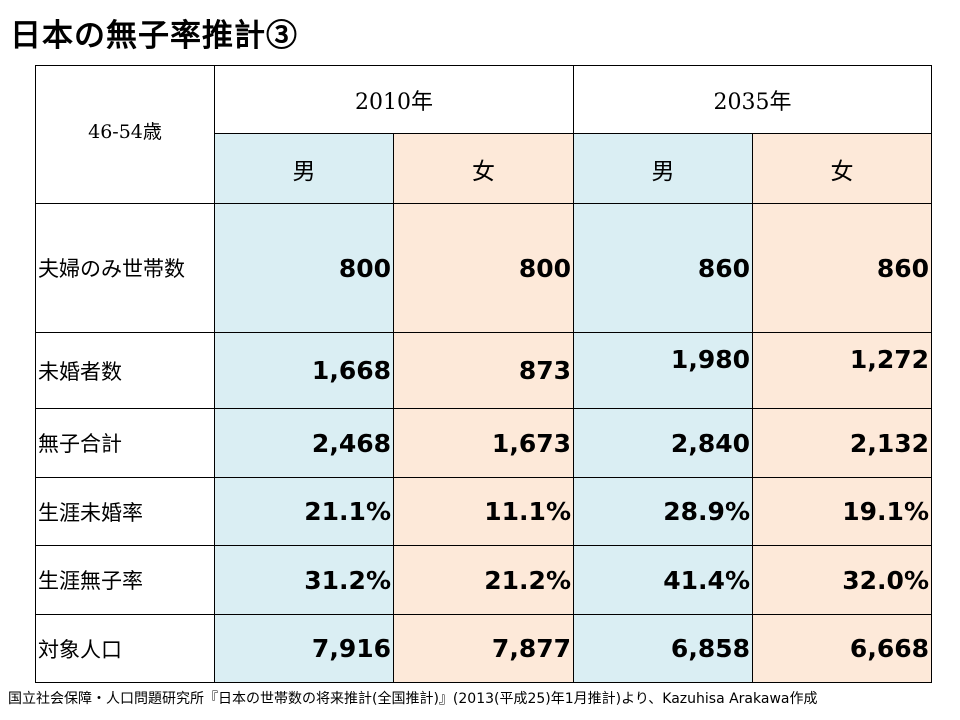  I want to click on table-row: 未婚者数 1,668 873 1,980 1,272, so click(483, 370).